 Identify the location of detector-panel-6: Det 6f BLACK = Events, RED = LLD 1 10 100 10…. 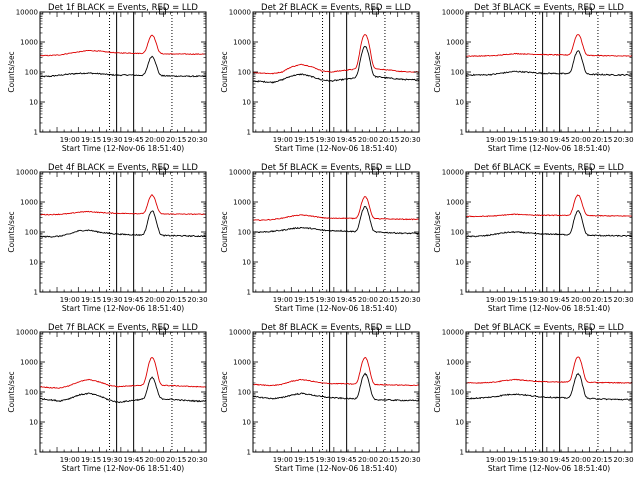
(533, 238).